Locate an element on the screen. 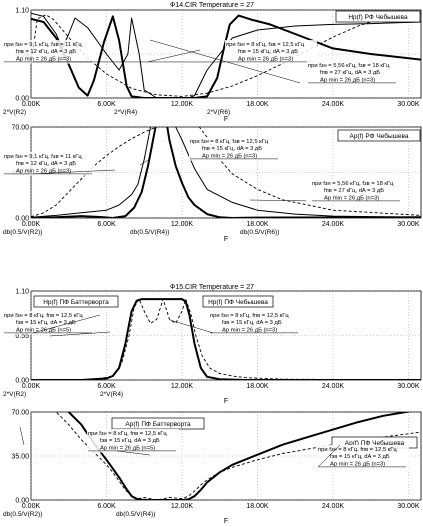 The image size is (423, 527). legend-title: Hp(f) ПФ Чебышева is located at coordinates (238, 302).